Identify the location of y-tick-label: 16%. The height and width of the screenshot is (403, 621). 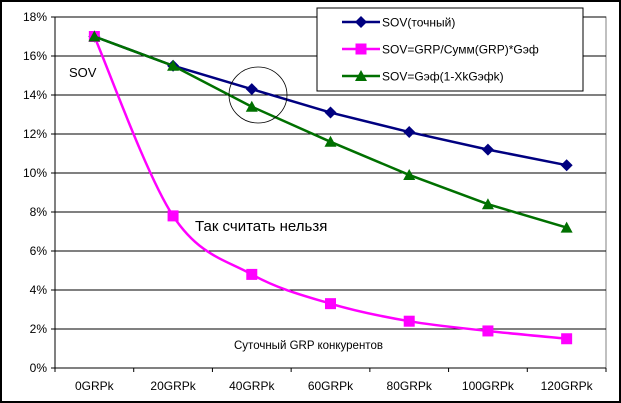
(35, 56).